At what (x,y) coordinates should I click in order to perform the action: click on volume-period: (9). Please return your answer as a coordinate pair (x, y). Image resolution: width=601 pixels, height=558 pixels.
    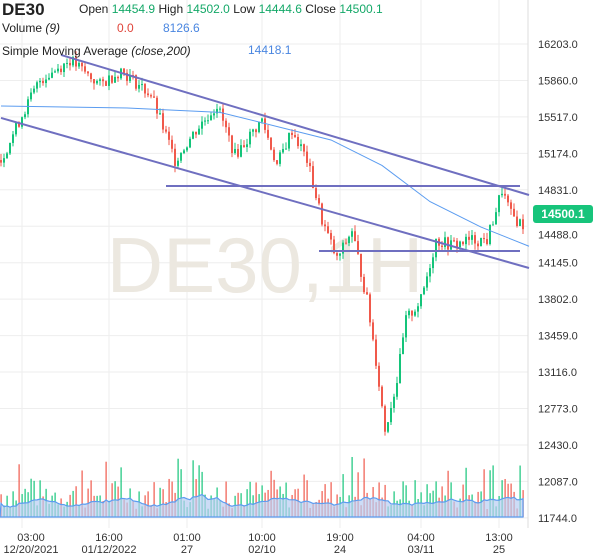
    Looking at the image, I should click on (53, 28).